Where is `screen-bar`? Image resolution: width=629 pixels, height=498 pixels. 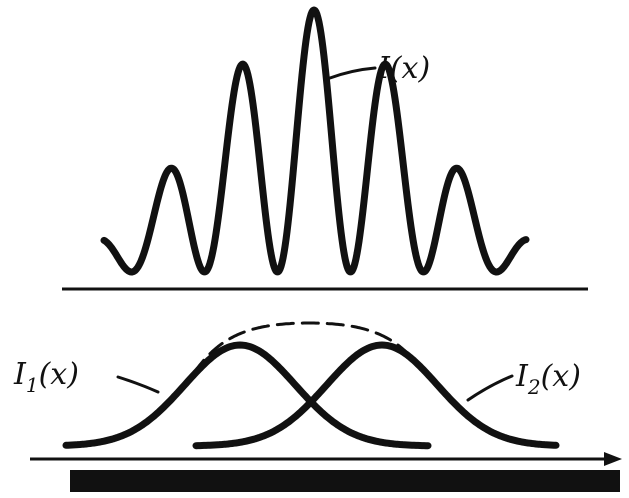 screen-bar is located at coordinates (345, 481).